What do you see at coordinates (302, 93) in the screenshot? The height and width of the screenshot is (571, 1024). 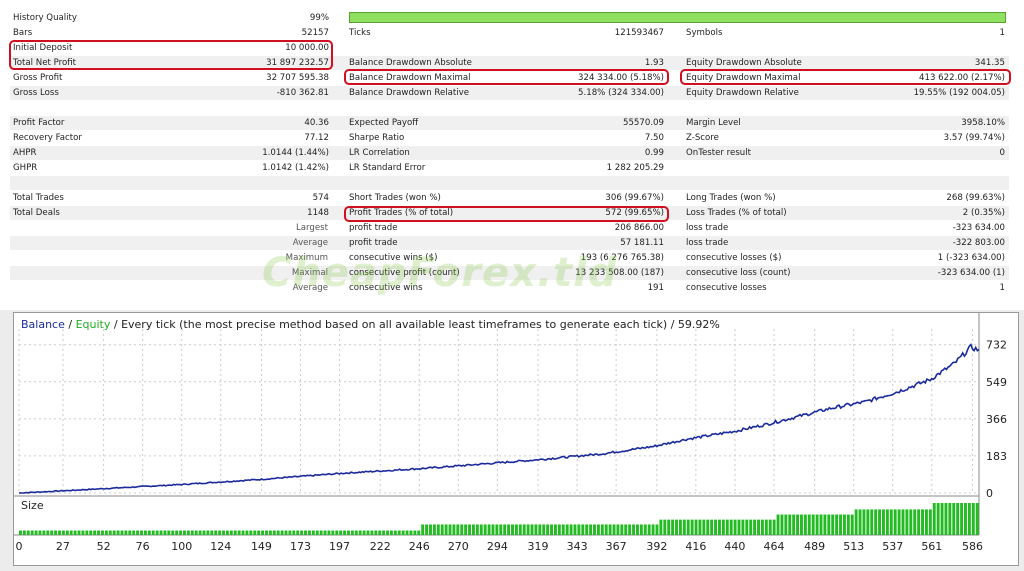 I see `stat-value: -810 362.81` at bounding box center [302, 93].